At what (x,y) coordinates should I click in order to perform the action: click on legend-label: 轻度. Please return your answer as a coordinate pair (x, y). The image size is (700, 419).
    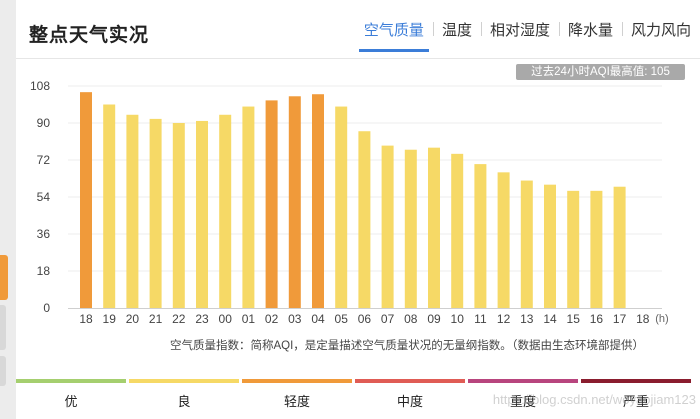
    Looking at the image, I should click on (296, 401).